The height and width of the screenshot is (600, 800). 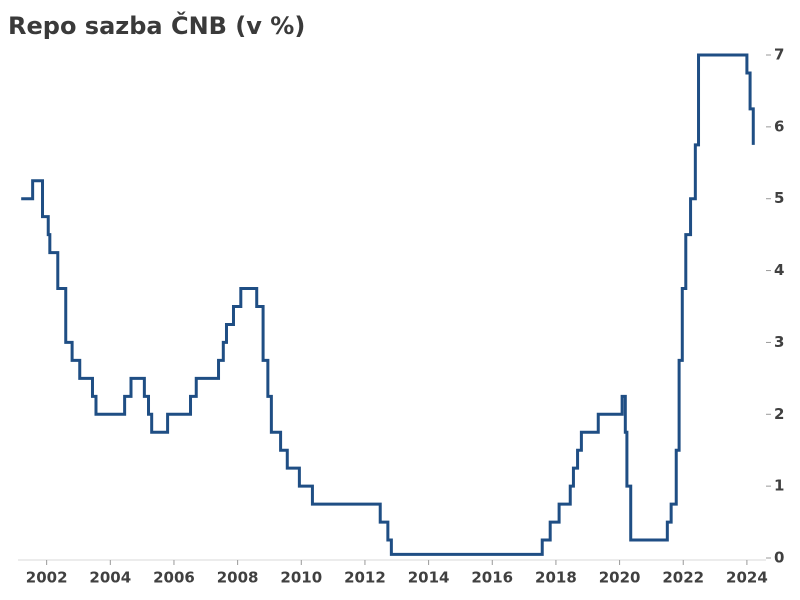 What do you see at coordinates (683, 578) in the screenshot?
I see `x-tick-label: 2022` at bounding box center [683, 578].